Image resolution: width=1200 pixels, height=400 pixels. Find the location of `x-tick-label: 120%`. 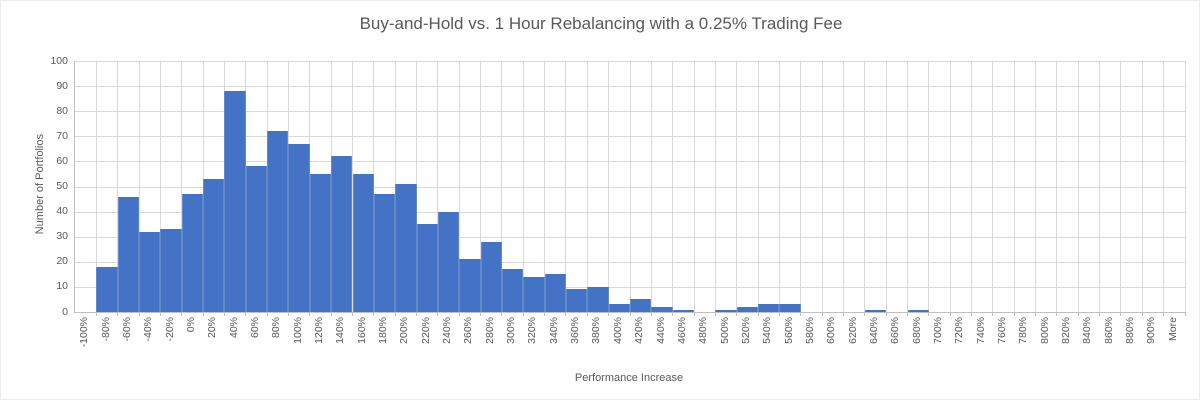

x-tick-label: 120% is located at coordinates (318, 330).